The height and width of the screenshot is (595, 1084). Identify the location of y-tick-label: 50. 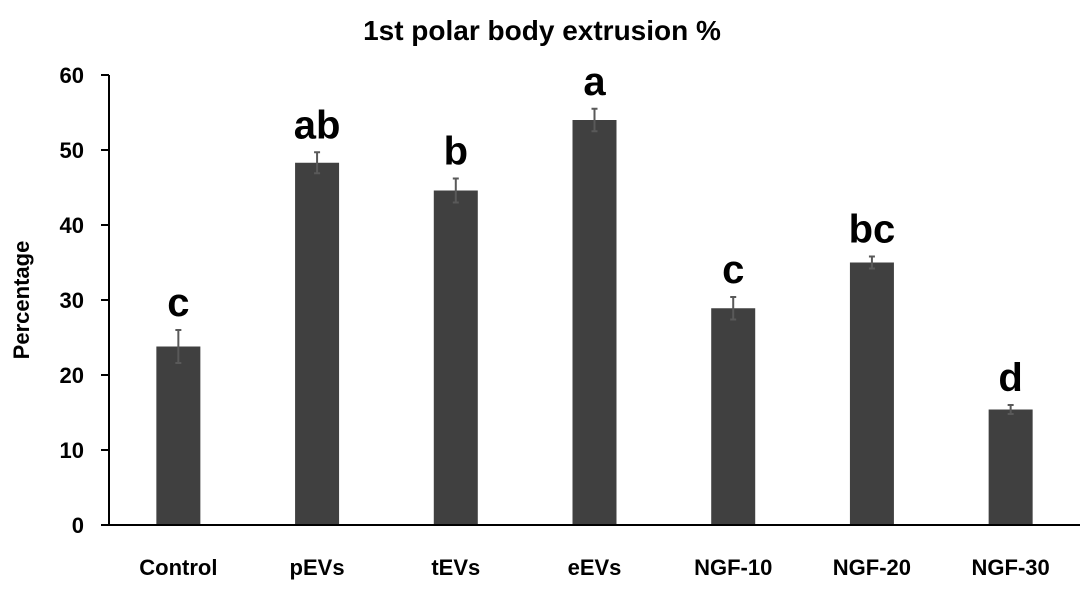
(72, 150).